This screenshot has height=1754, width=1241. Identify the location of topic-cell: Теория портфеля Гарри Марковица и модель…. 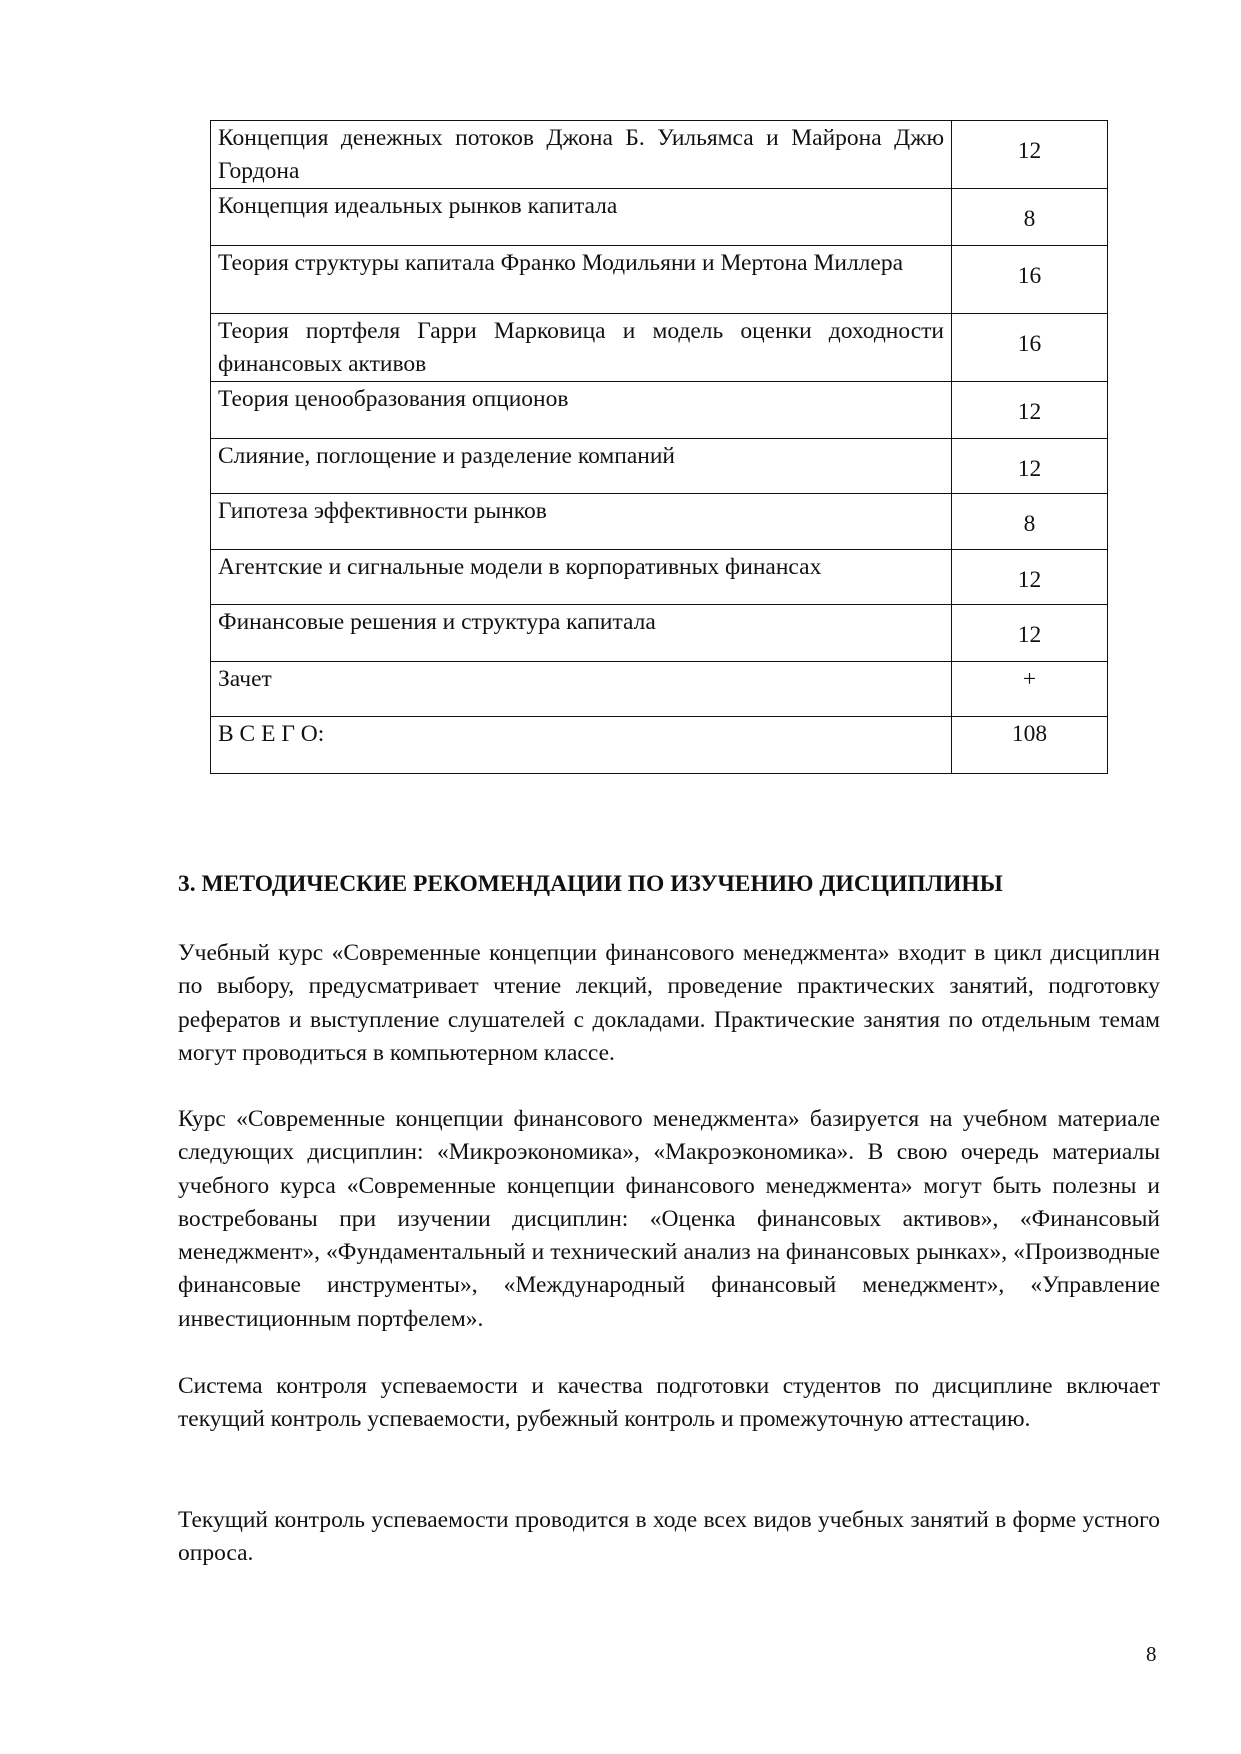
(581, 347).